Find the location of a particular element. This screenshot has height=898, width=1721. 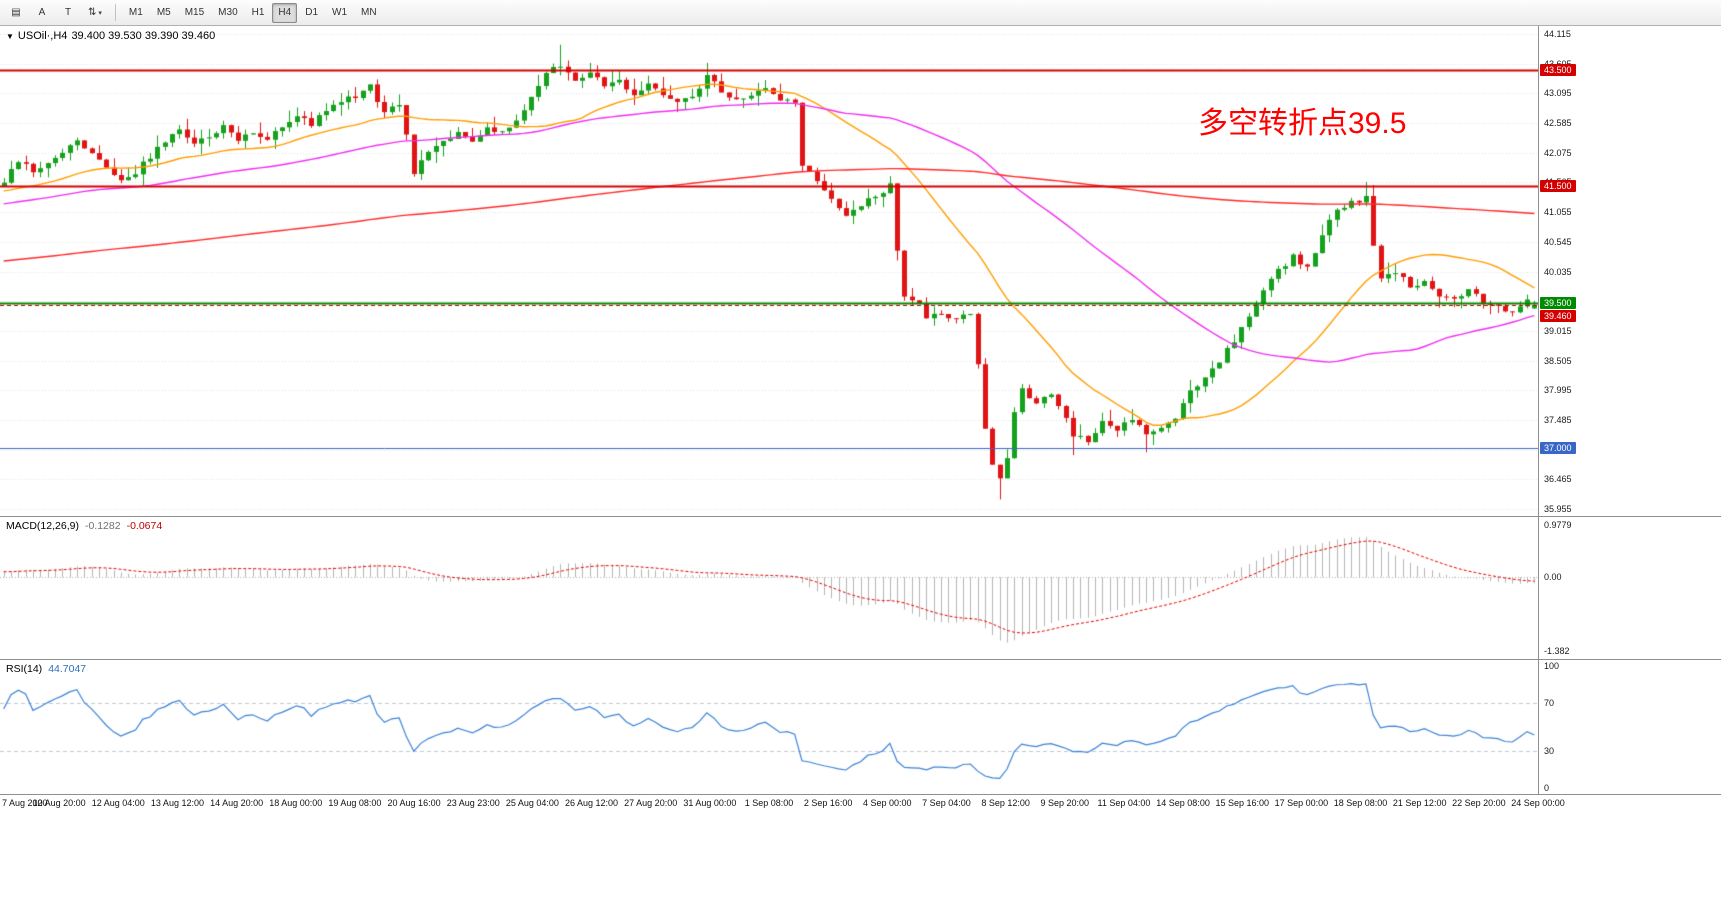

price-axis-label: 43.605 is located at coordinates (1558, 64).